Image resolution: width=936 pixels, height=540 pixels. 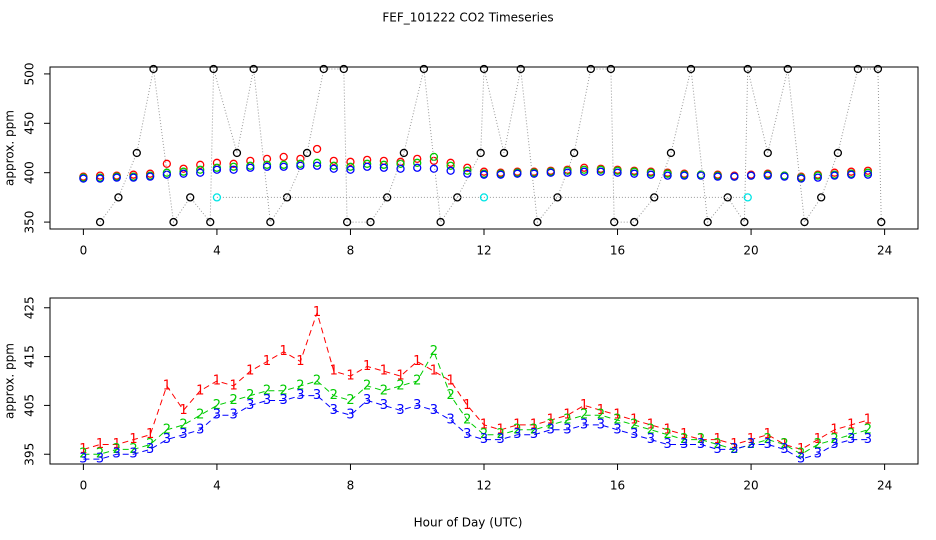 What do you see at coordinates (10, 381) in the screenshot?
I see `y-axis-title: approx. ppm` at bounding box center [10, 381].